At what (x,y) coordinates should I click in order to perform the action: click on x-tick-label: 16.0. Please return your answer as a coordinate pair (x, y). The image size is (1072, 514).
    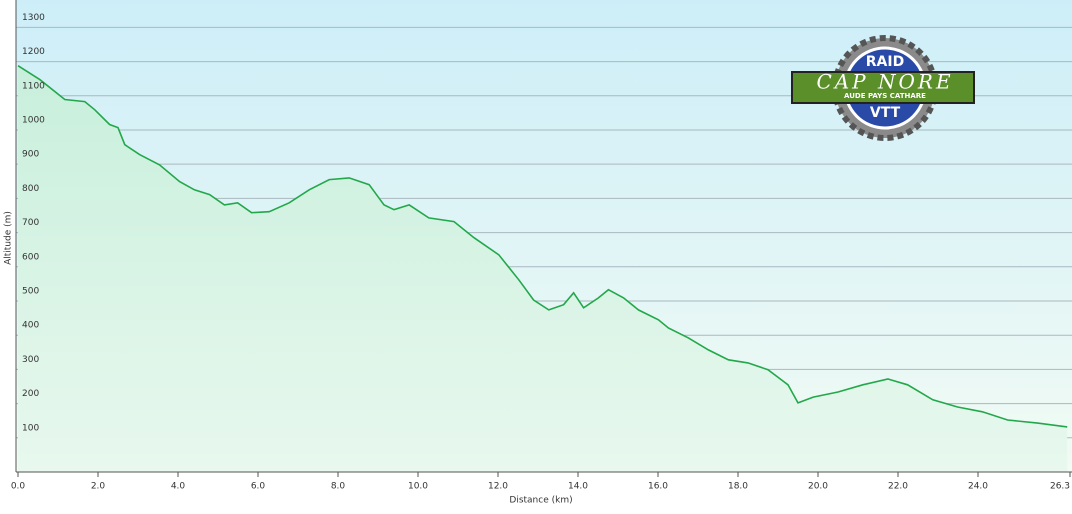
    Looking at the image, I should click on (658, 487).